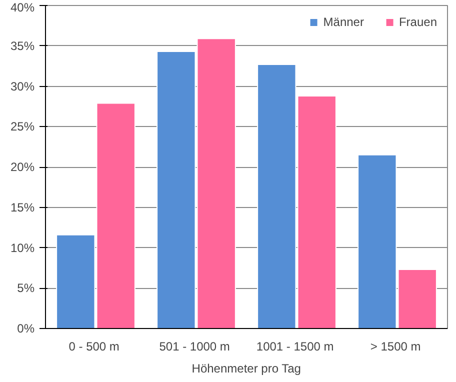  Describe the element at coordinates (194, 347) in the screenshot. I see `x-tick-label: 501 - 1000 m` at that location.